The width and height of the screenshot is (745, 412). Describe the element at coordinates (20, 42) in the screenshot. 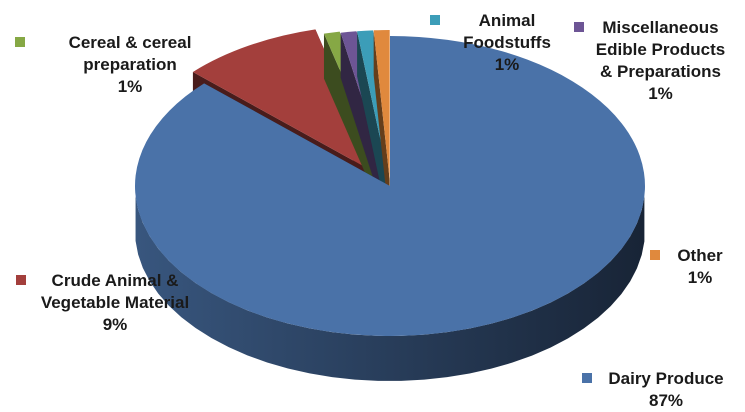

I see `legend-swatch-cereal` at that location.